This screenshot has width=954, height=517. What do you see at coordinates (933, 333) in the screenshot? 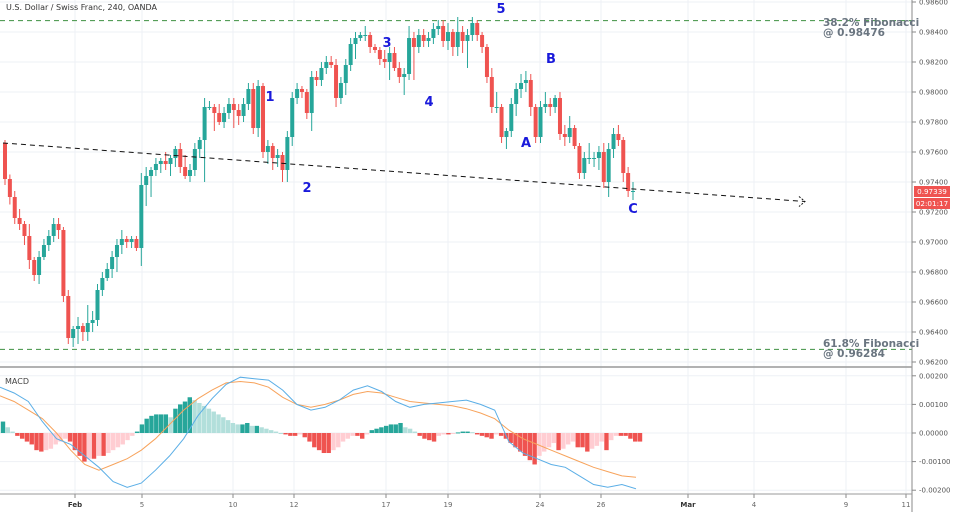
I see `price-tick-label: 0.96400` at bounding box center [933, 333].